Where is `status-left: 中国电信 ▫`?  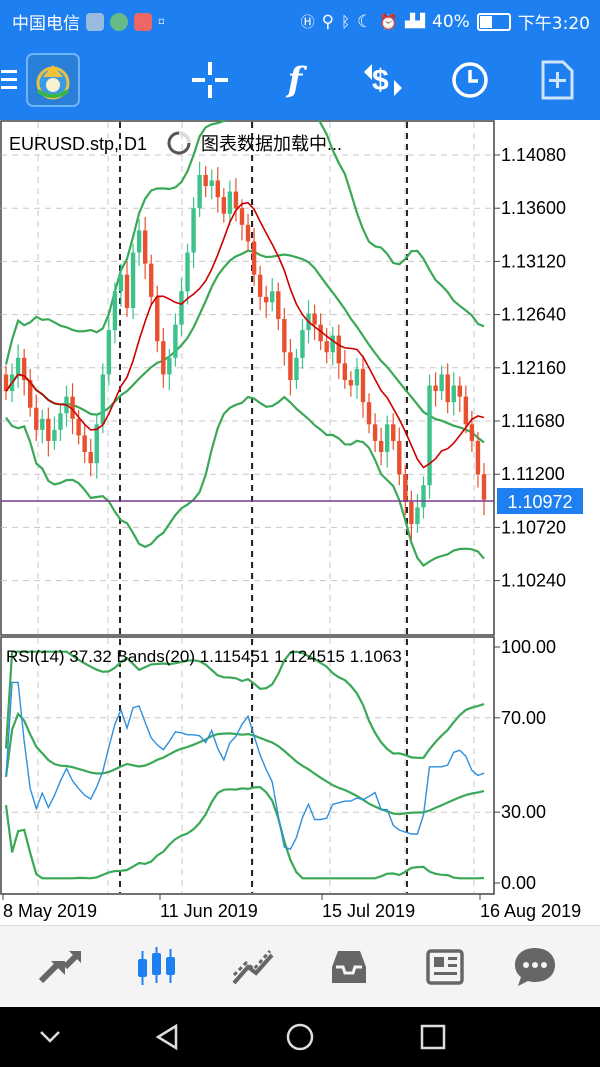 status-left: 中国电信 ▫ is located at coordinates (88, 21).